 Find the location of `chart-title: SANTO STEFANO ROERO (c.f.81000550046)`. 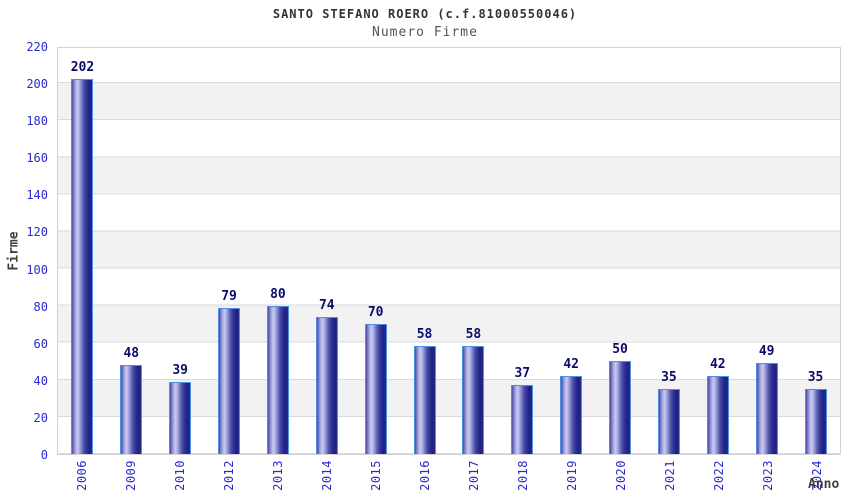

chart-title: SANTO STEFANO ROERO (c.f.81000550046) is located at coordinates (425, 14).